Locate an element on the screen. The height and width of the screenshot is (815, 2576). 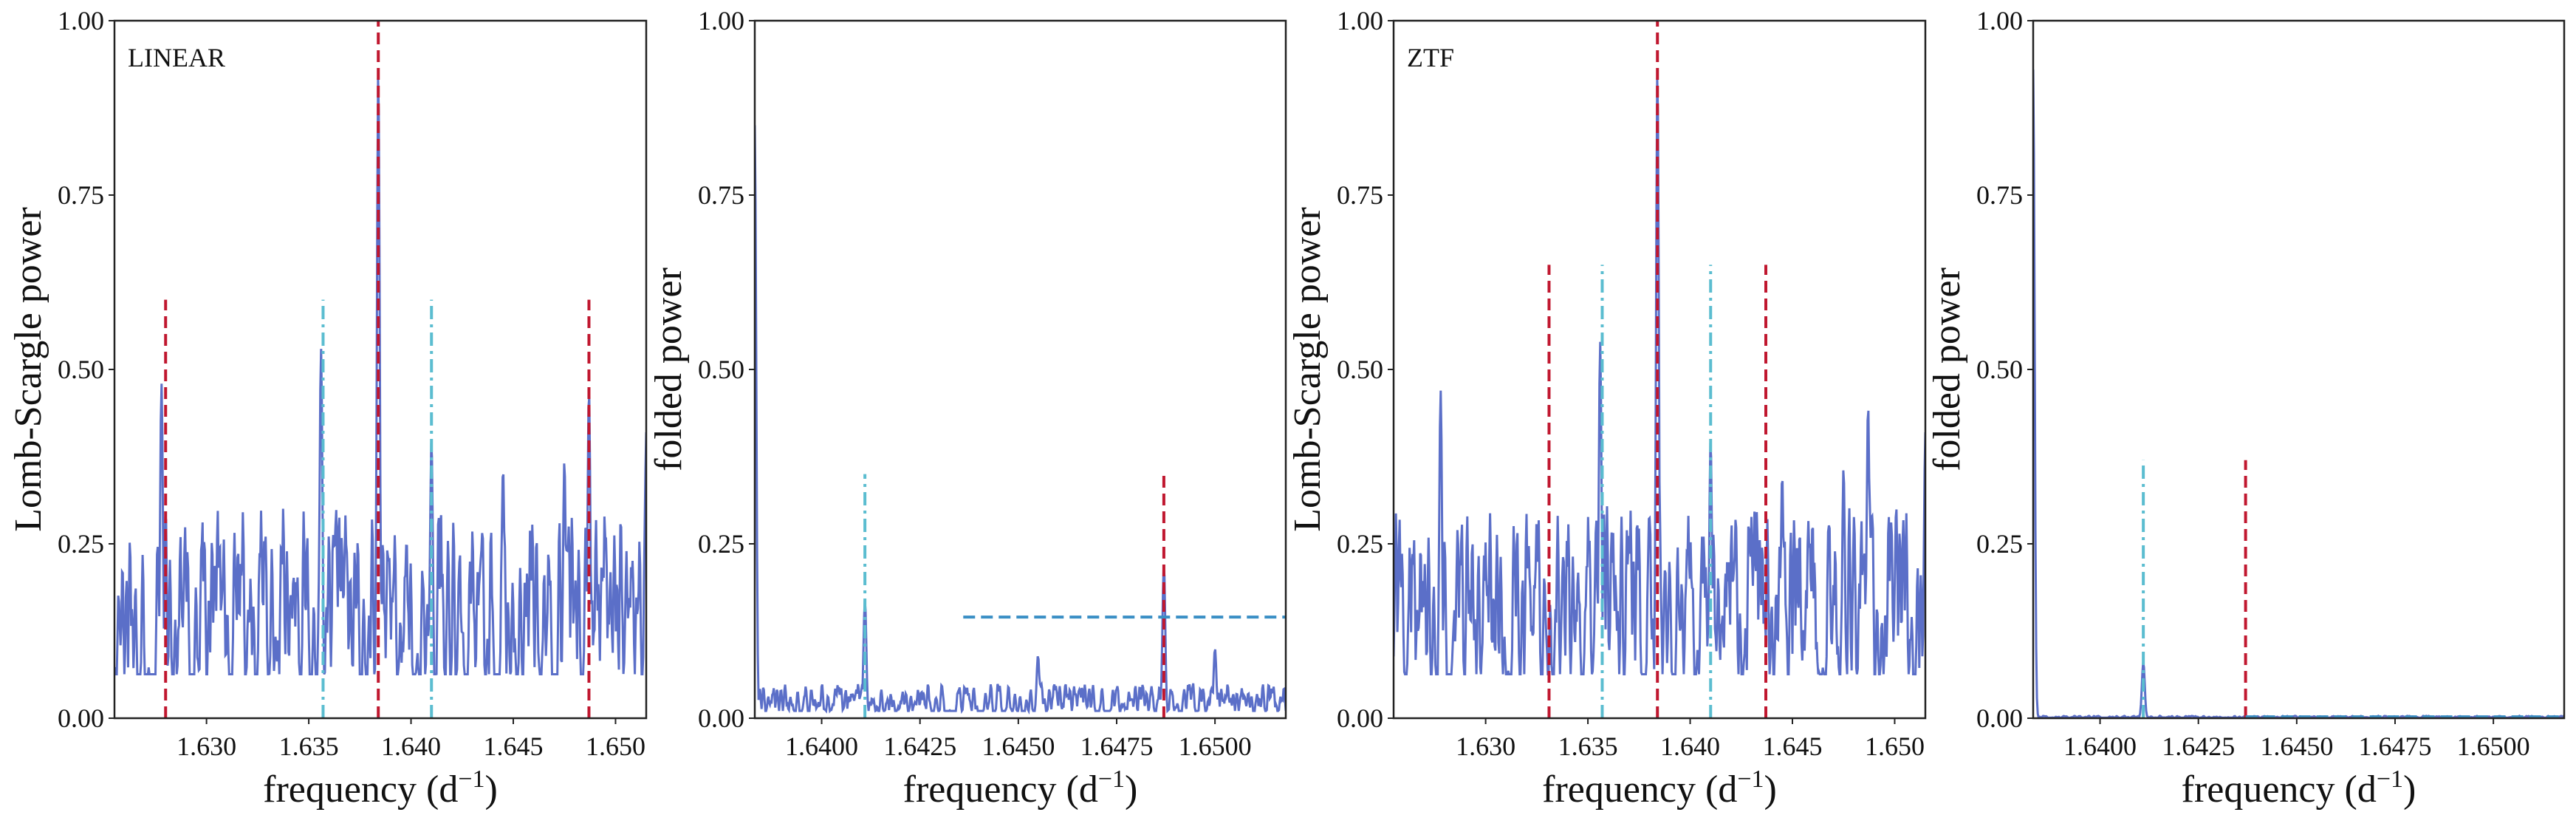
survey-label: ZTF is located at coordinates (1430, 57).